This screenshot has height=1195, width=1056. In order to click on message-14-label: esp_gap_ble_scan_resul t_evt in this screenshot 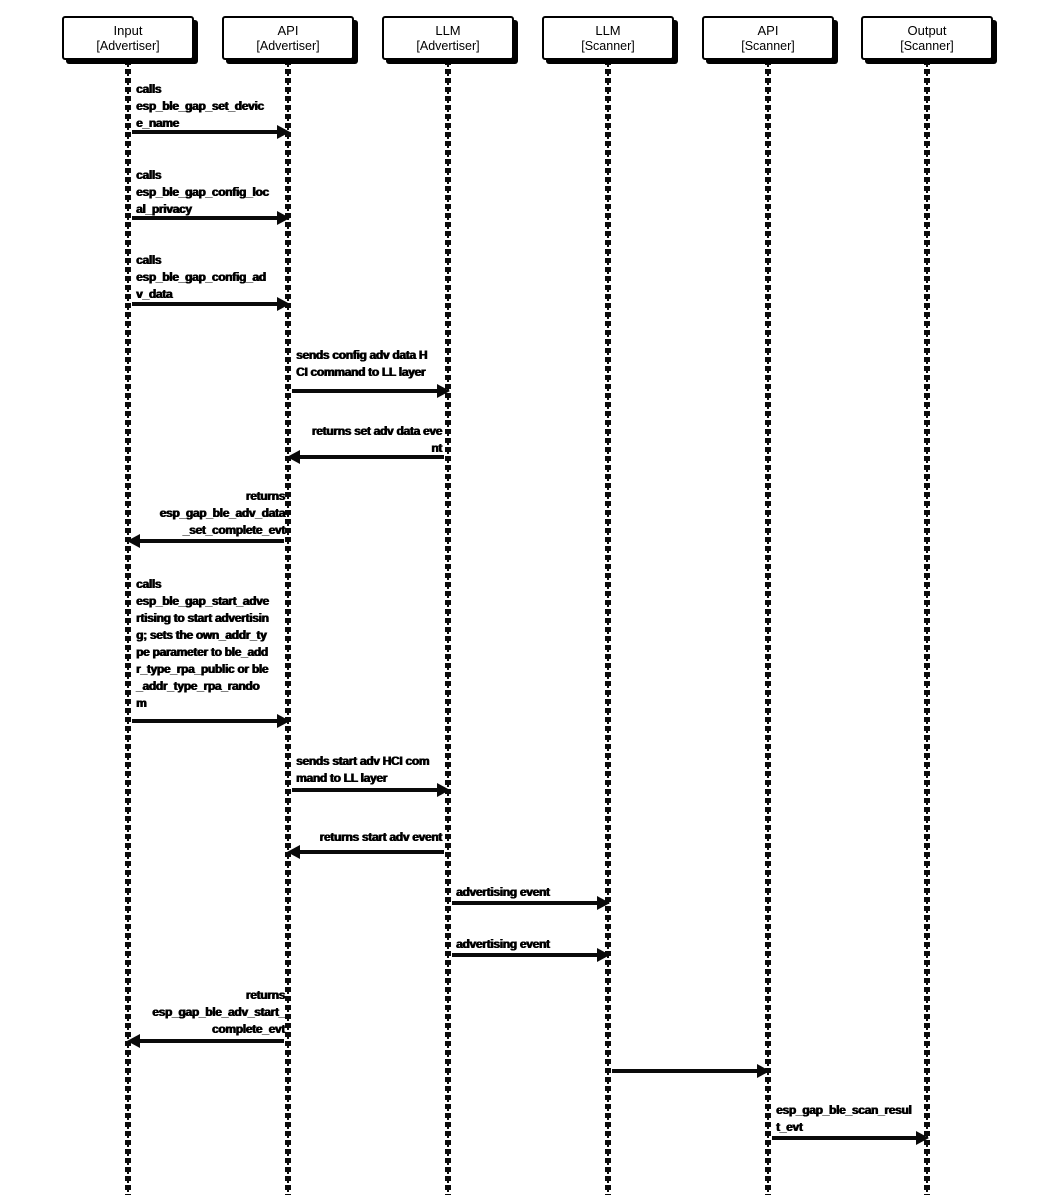, I will do `click(844, 1118)`.